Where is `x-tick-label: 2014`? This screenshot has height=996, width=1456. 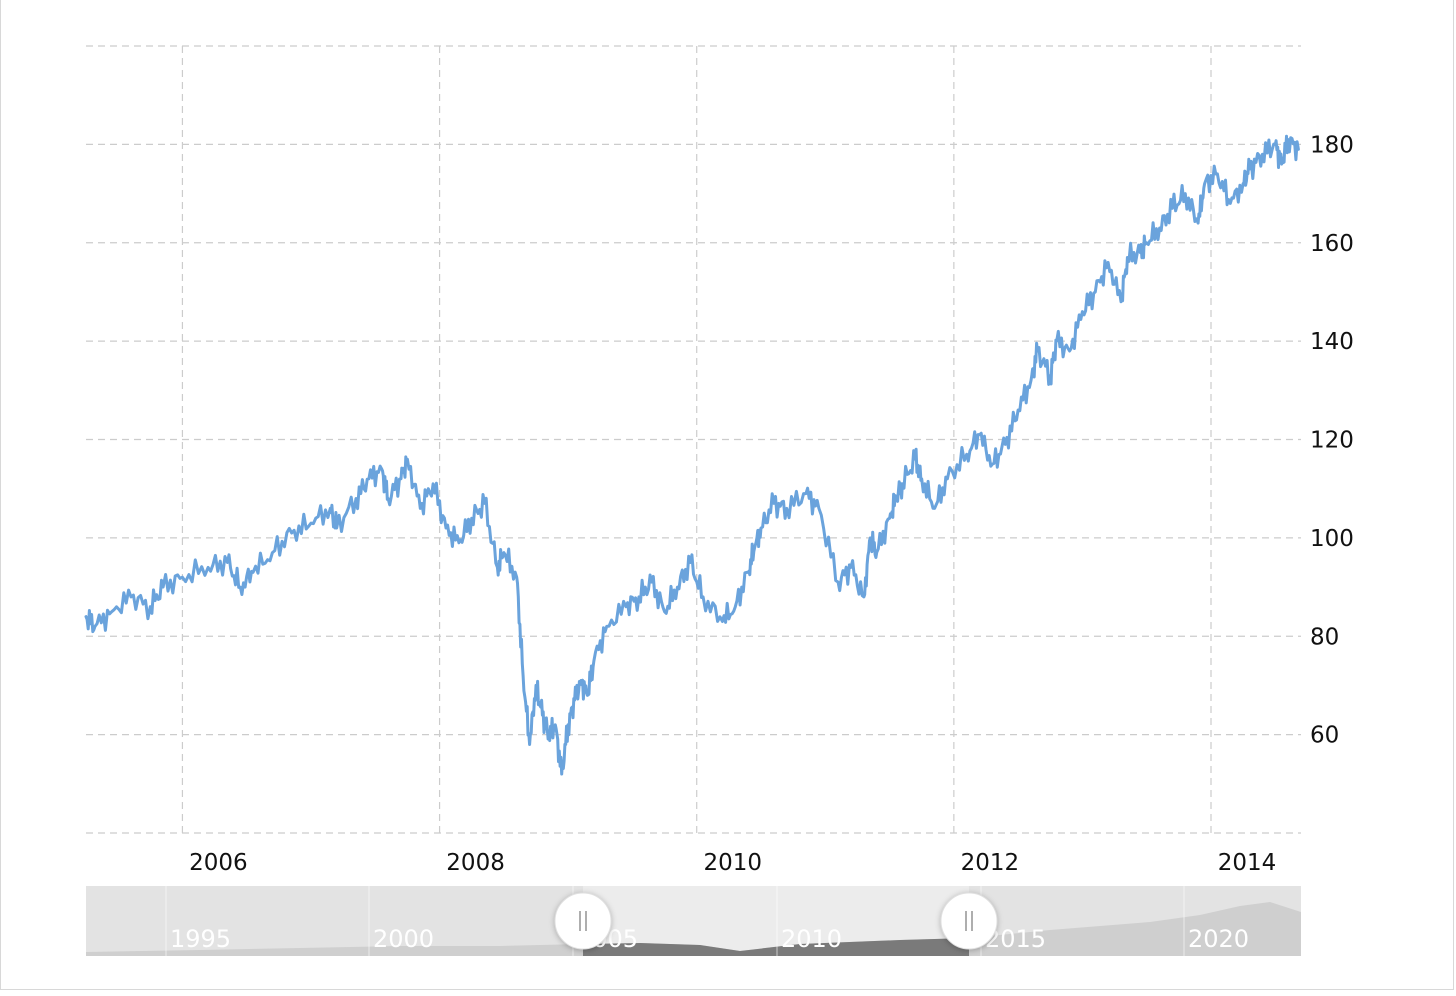 x-tick-label: 2014 is located at coordinates (1247, 863).